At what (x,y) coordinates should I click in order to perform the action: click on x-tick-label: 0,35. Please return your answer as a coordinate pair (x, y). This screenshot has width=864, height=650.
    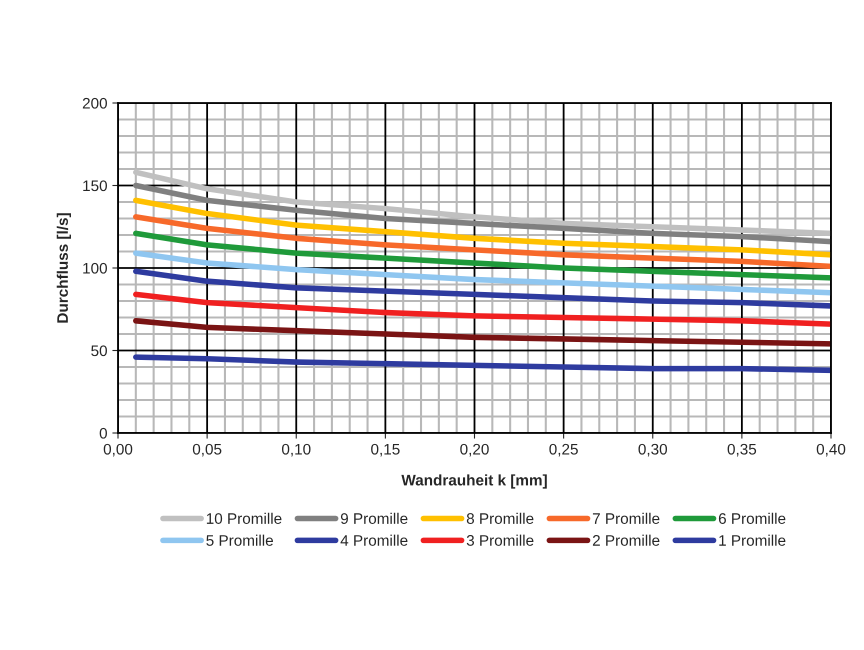
    Looking at the image, I should click on (742, 450).